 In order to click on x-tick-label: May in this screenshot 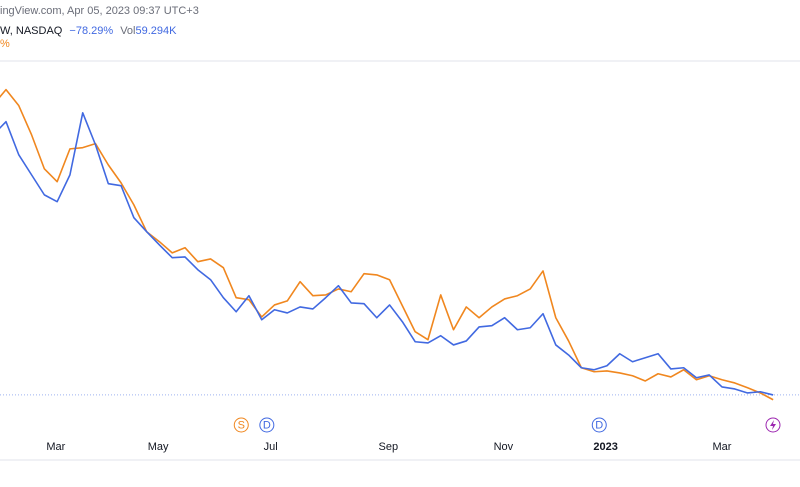, I will do `click(158, 447)`.